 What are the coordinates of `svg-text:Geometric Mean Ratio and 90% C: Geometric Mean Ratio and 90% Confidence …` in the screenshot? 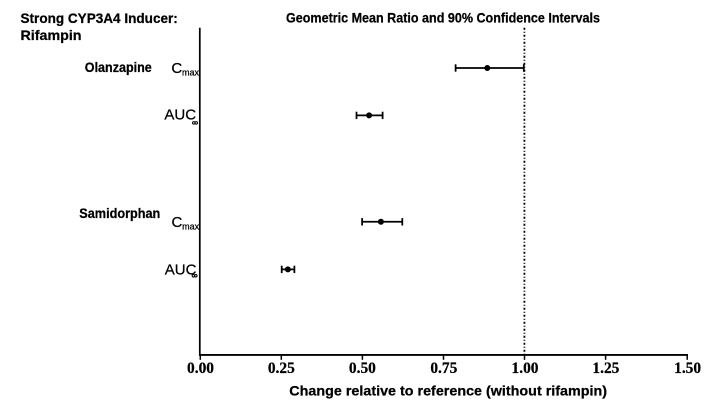 It's located at (443, 18).